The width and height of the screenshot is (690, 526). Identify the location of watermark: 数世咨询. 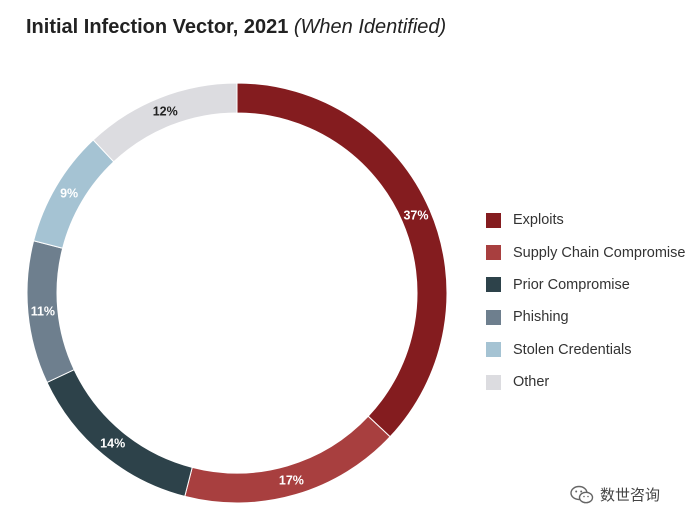
(615, 494).